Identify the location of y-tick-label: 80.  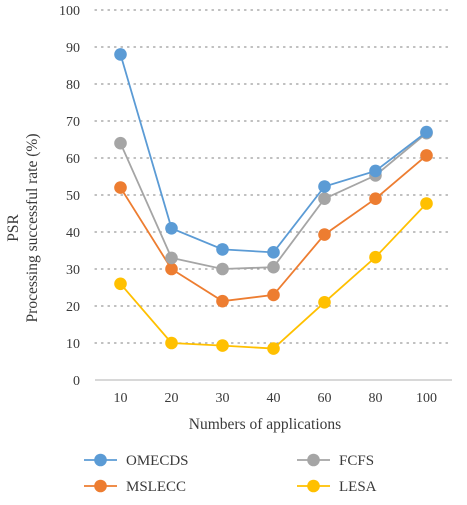
(73, 85).